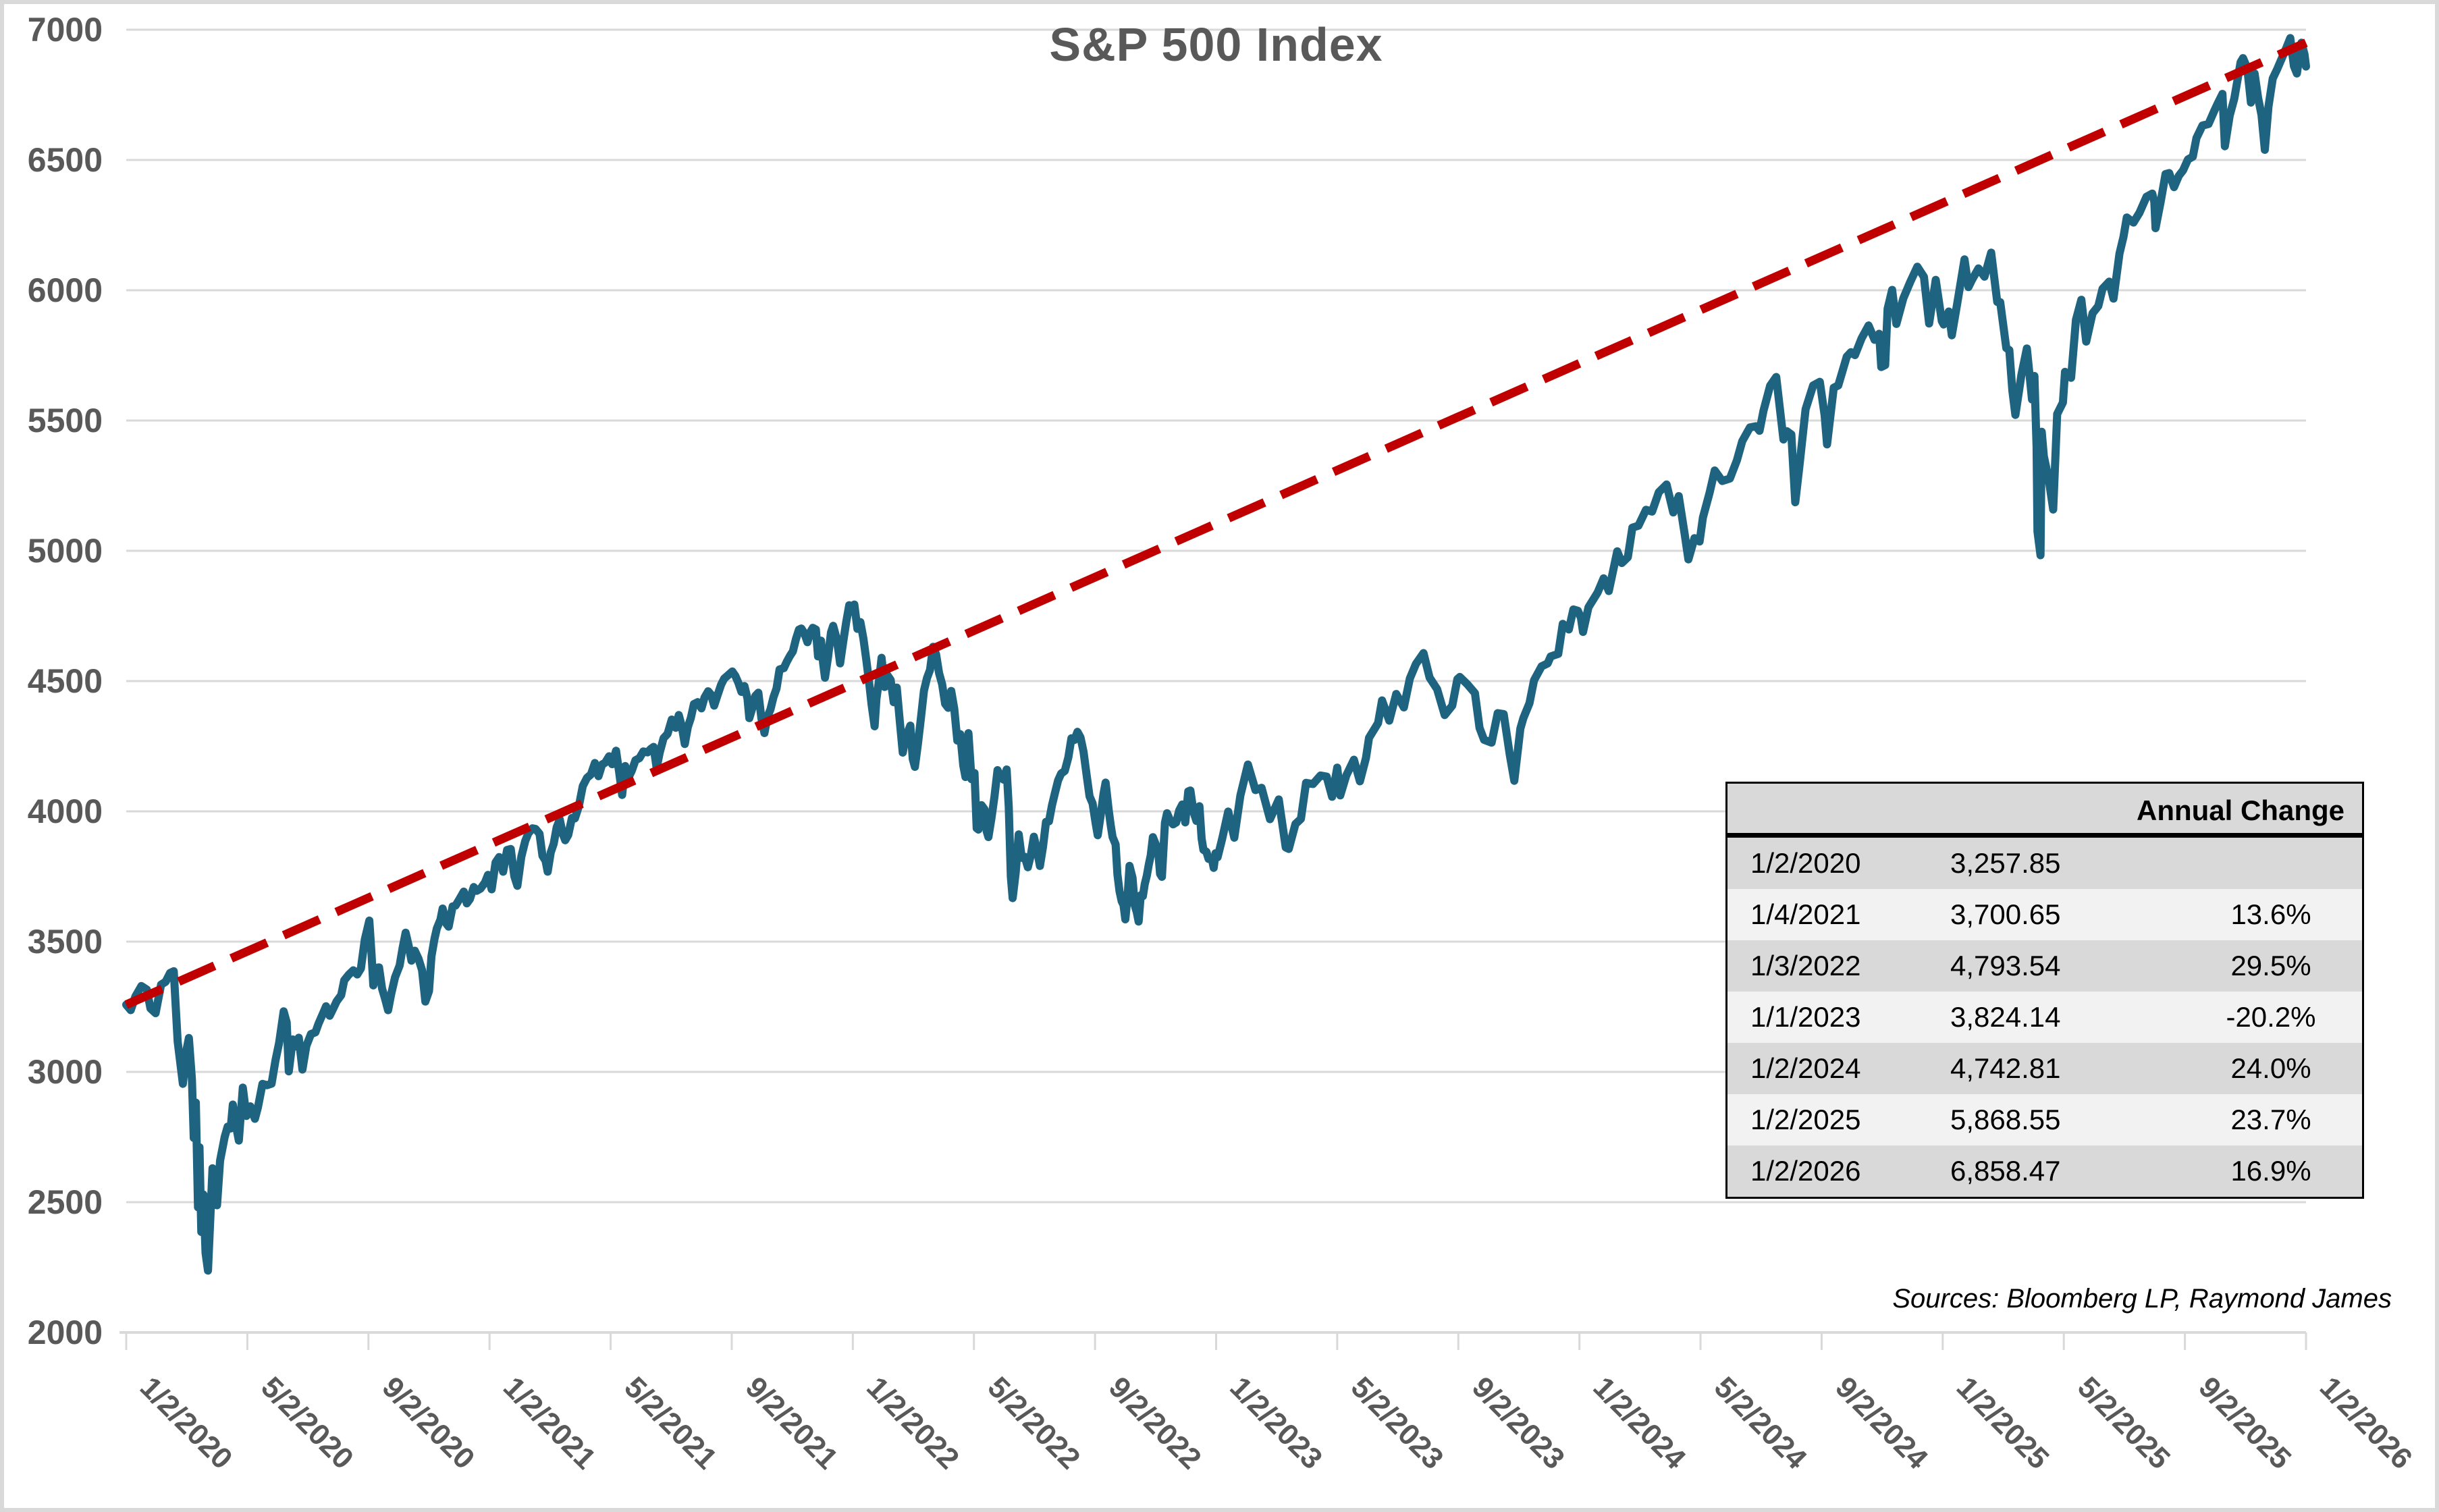  Describe the element at coordinates (2271, 1017) in the screenshot. I see `row-percent-change: -20.2%` at that location.